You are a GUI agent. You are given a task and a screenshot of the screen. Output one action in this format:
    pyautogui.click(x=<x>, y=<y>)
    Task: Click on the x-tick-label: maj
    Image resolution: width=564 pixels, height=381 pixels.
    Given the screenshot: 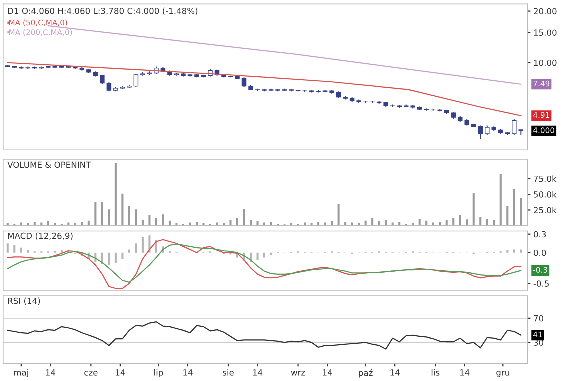 What is the action you would take?
    pyautogui.click(x=21, y=373)
    